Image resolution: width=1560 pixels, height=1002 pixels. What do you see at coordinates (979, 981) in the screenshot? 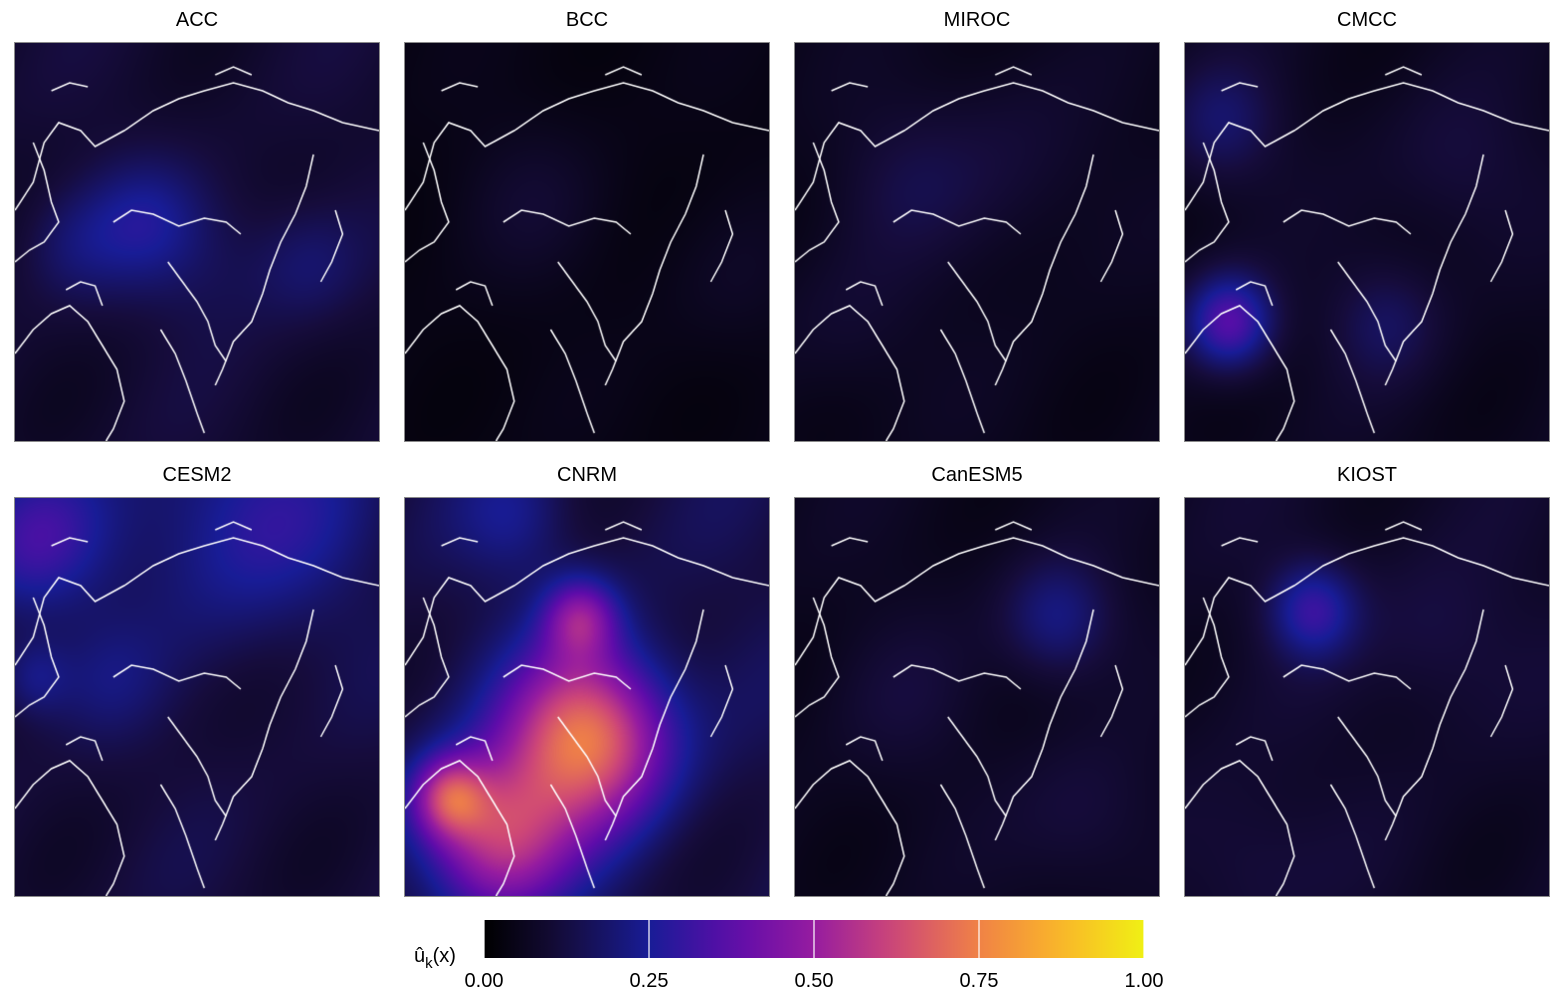
I see `colorbar-tick-label: 0.75` at bounding box center [979, 981].